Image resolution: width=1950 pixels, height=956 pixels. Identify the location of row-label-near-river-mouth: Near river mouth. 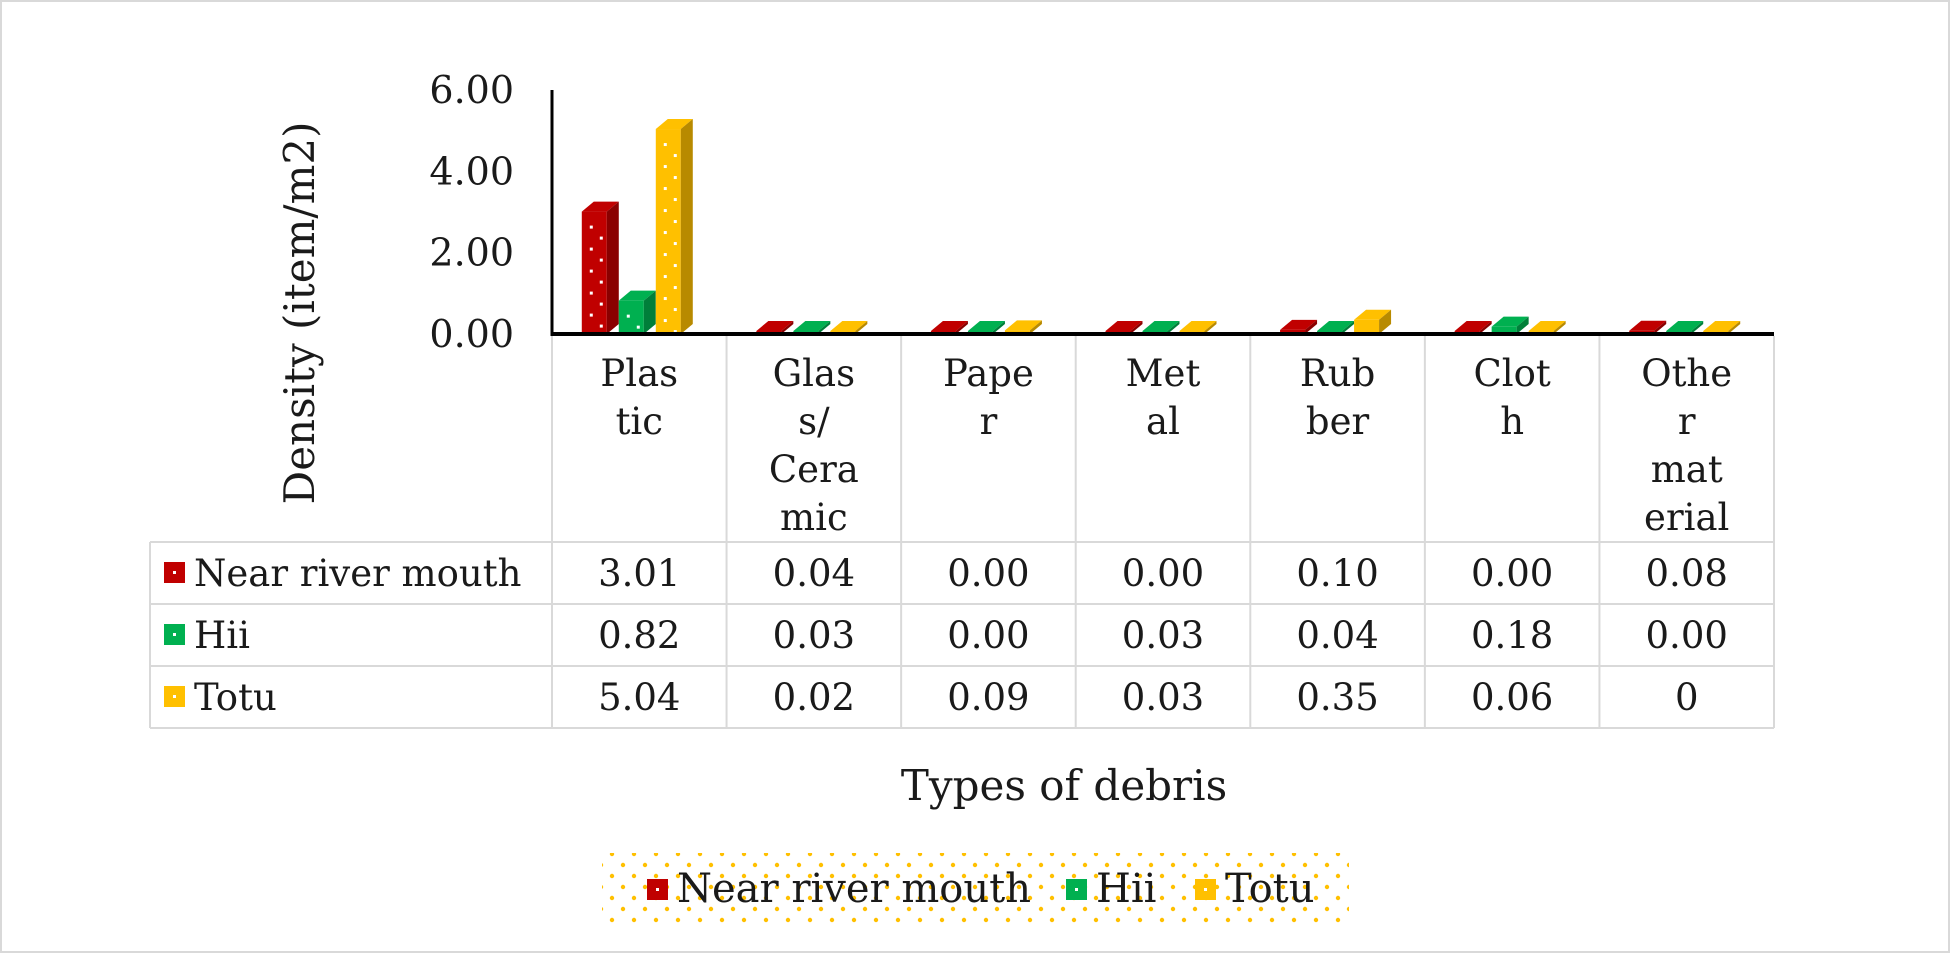
(357, 573).